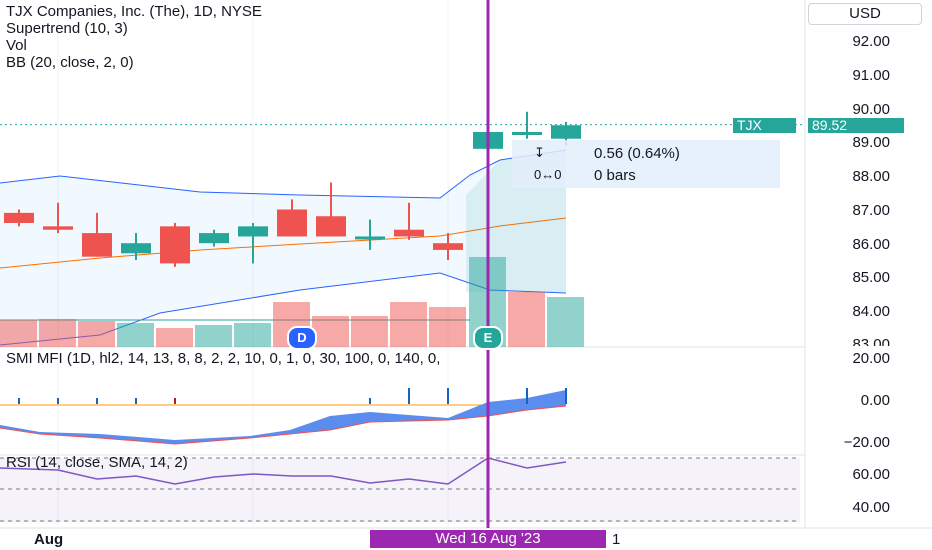  What do you see at coordinates (866, 442) in the screenshot?
I see `smi-tick: −20.00` at bounding box center [866, 442].